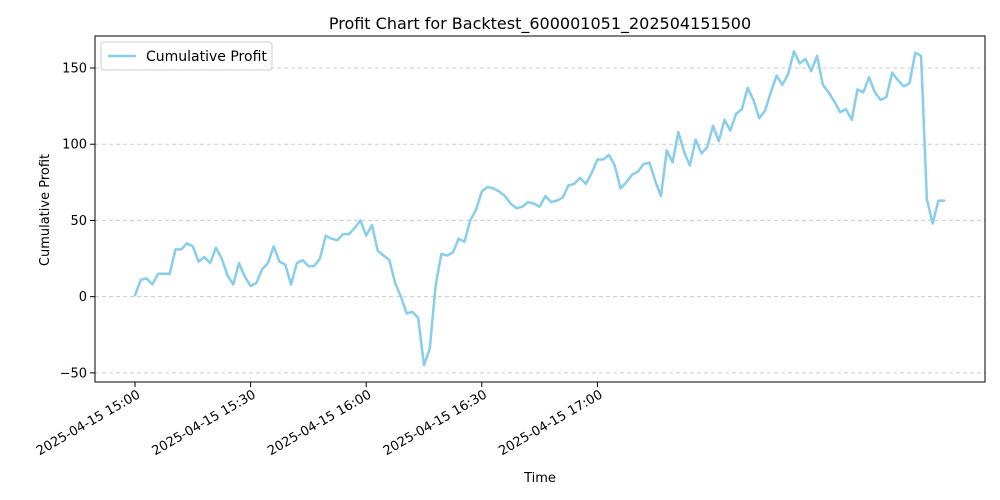 The width and height of the screenshot is (1000, 500). What do you see at coordinates (319, 423) in the screenshot?
I see `x-tick-label: 2025-04-15 16:00` at bounding box center [319, 423].